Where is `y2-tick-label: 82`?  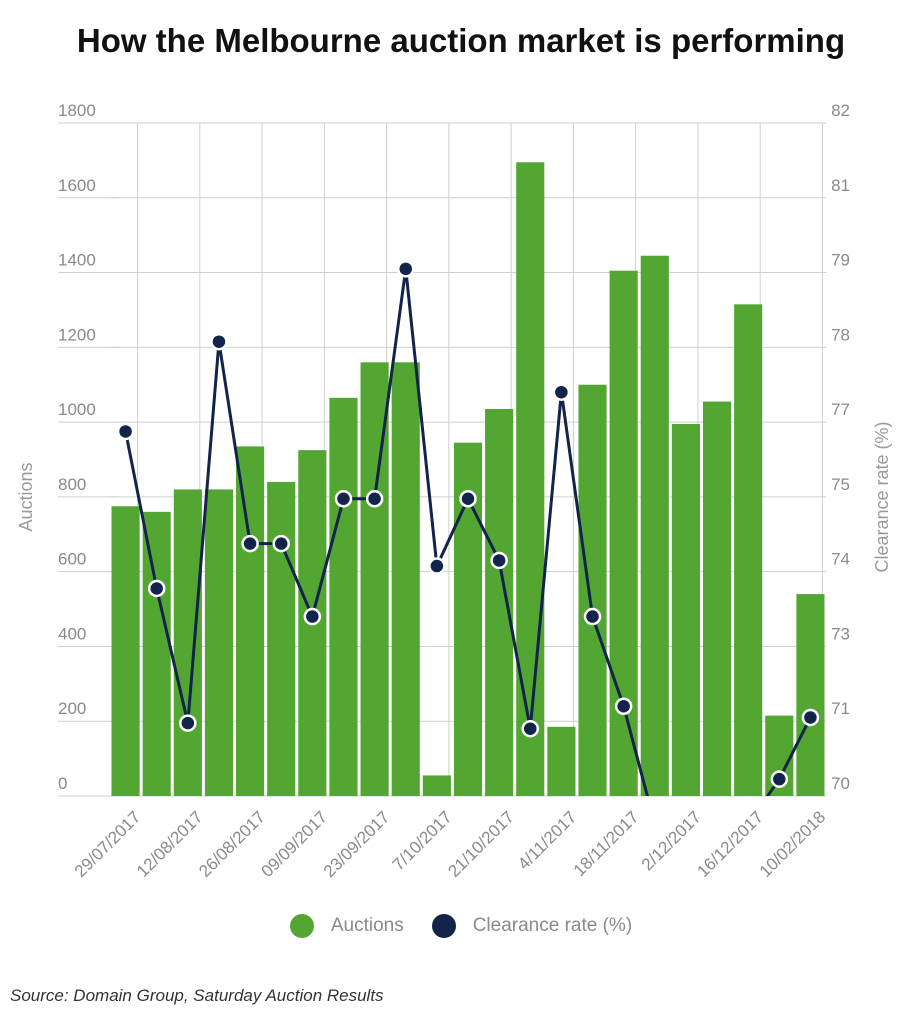
y2-tick-label: 82 is located at coordinates (840, 110).